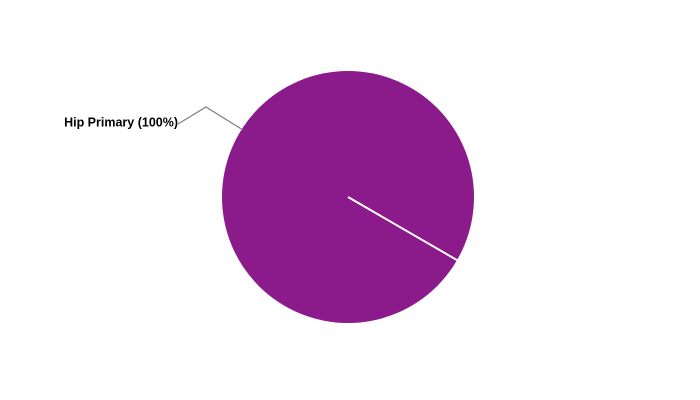 This screenshot has width=700, height=400. Describe the element at coordinates (121, 122) in the screenshot. I see `pie-slice-label-hip-primary: Hip Primary (100%)` at that location.